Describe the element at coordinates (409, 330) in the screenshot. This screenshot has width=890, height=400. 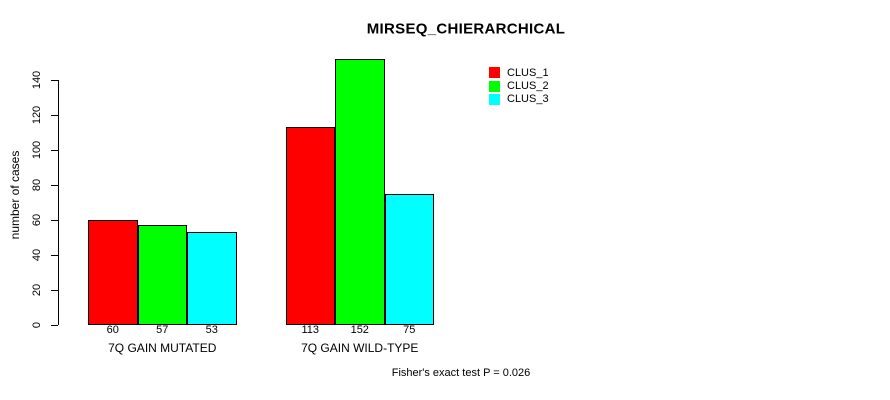
I see `bar-value-clus_3-group2: 75` at that location.